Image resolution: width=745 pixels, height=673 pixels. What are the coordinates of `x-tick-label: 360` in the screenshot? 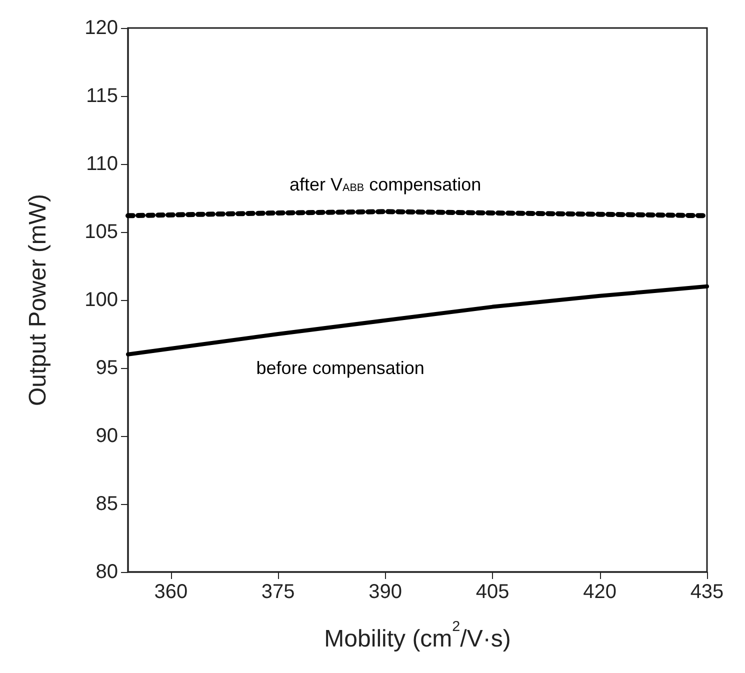 It's located at (171, 592).